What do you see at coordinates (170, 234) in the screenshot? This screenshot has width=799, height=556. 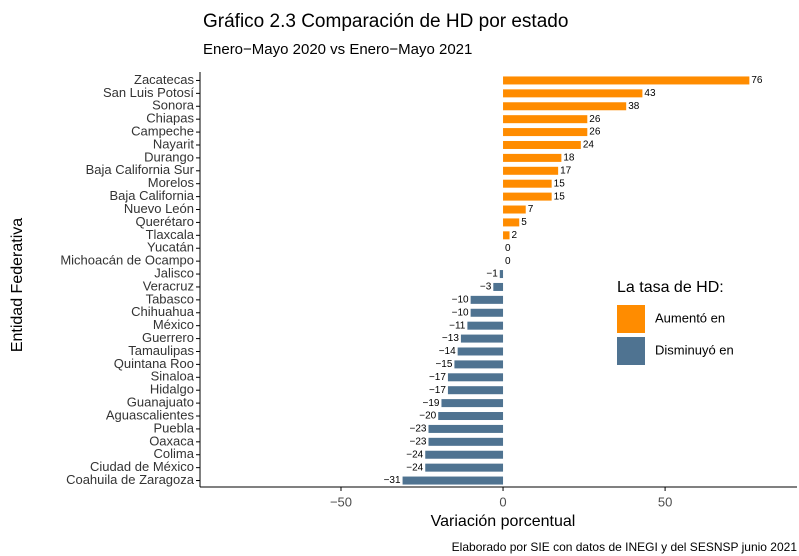 I see `y-tick-label: Tlaxcala` at bounding box center [170, 234].